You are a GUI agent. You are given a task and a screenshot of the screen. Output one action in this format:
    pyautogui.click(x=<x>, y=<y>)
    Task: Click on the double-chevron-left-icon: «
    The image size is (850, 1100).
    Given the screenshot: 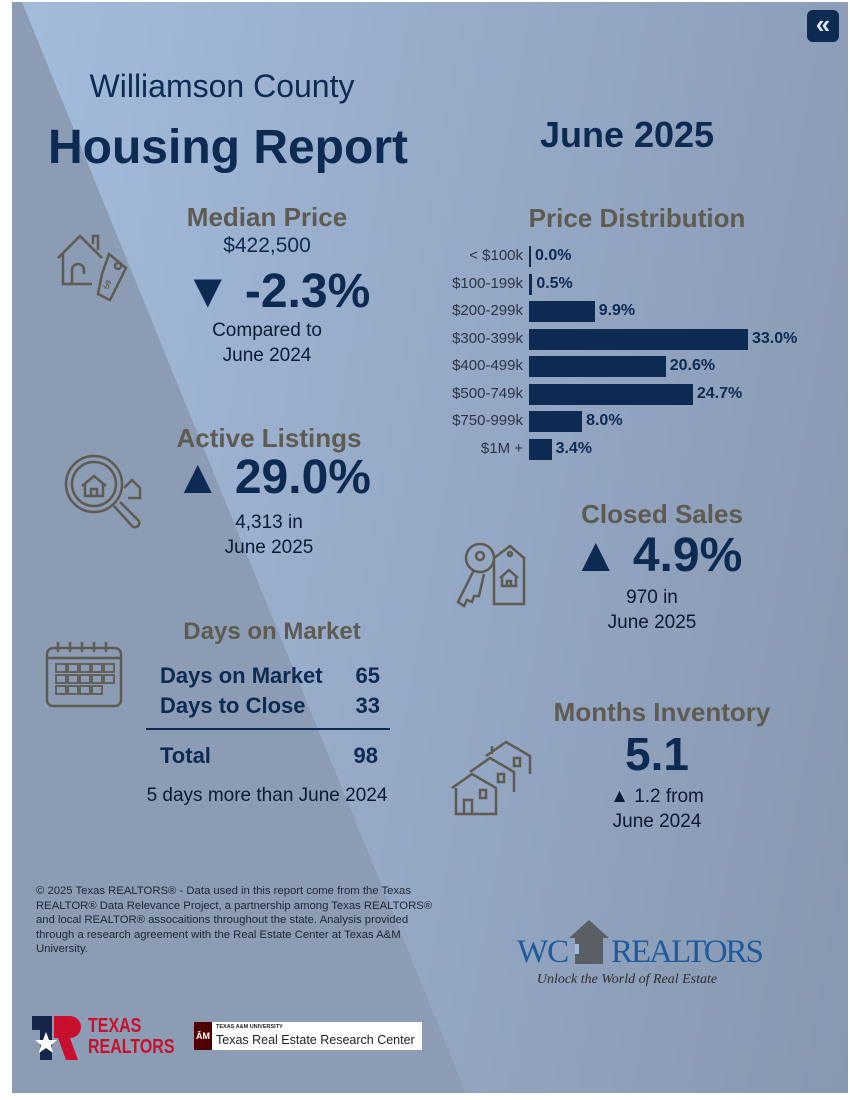 What is the action you would take?
    pyautogui.click(x=823, y=24)
    